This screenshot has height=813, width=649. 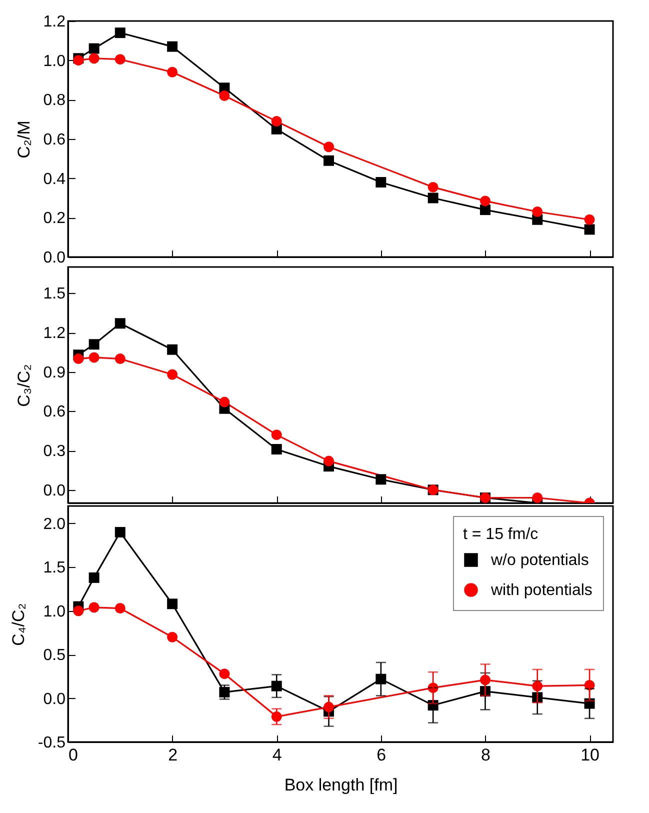 What do you see at coordinates (590, 755) in the screenshot?
I see `x-tick-label: 10` at bounding box center [590, 755].